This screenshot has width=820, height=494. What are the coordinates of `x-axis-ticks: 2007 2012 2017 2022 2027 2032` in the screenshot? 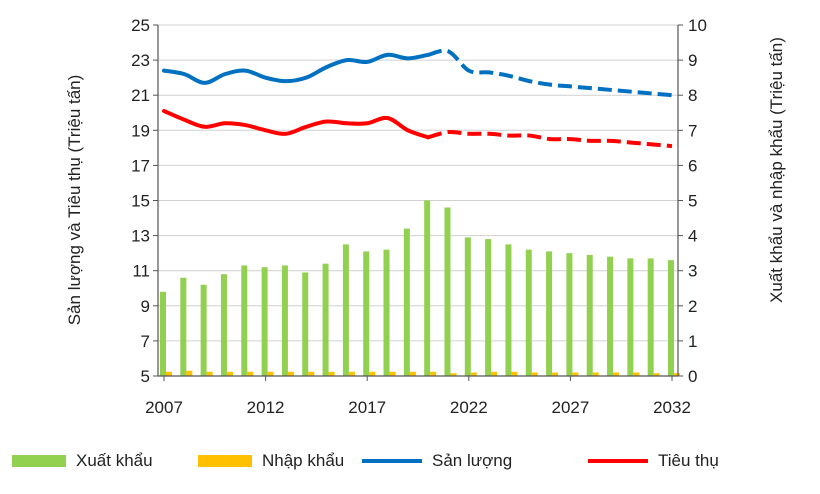 It's located at (418, 396).